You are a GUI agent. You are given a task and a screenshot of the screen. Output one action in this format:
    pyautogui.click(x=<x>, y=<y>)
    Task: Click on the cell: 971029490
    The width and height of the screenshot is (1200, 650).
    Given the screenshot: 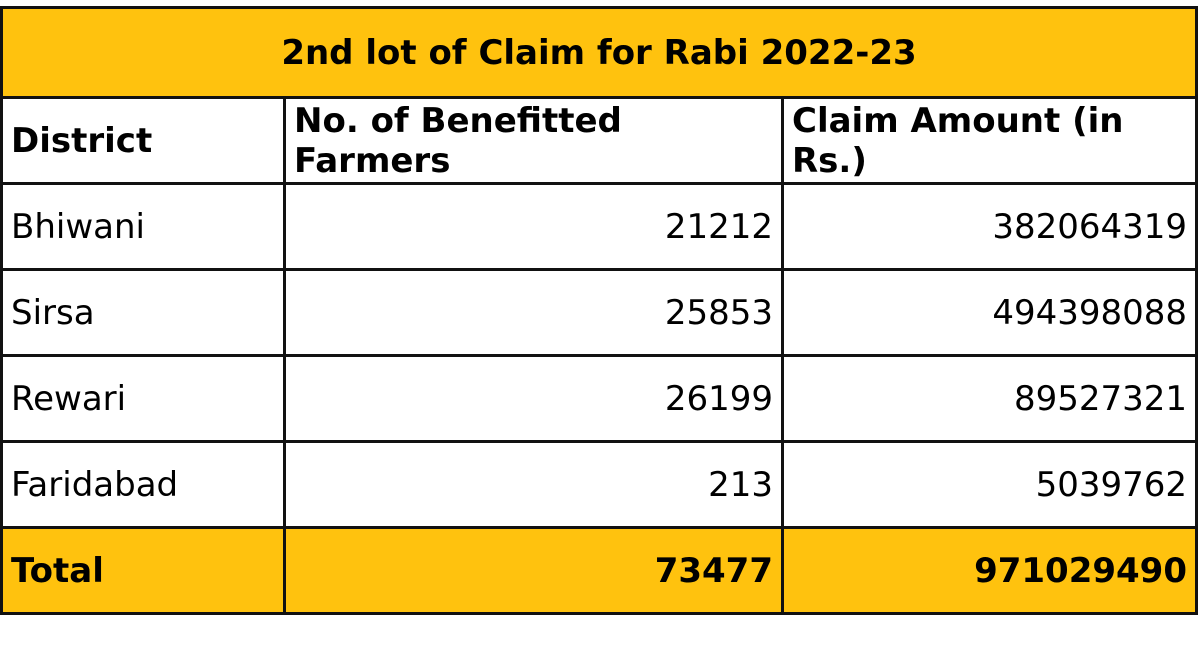 What is the action you would take?
    pyautogui.click(x=989, y=570)
    